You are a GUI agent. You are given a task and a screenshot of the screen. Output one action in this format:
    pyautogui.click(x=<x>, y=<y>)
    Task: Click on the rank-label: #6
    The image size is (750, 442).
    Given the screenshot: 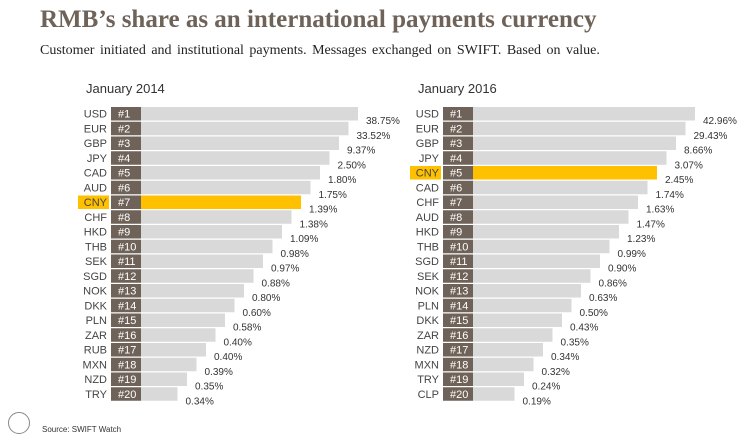 What is the action you would take?
    pyautogui.click(x=456, y=188)
    